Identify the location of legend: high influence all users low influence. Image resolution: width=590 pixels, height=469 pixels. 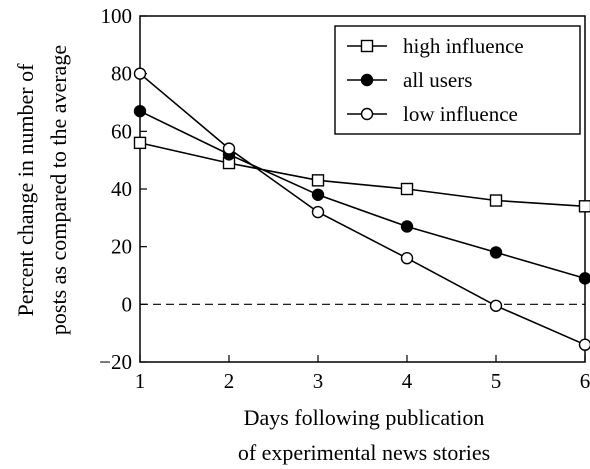
(457, 80).